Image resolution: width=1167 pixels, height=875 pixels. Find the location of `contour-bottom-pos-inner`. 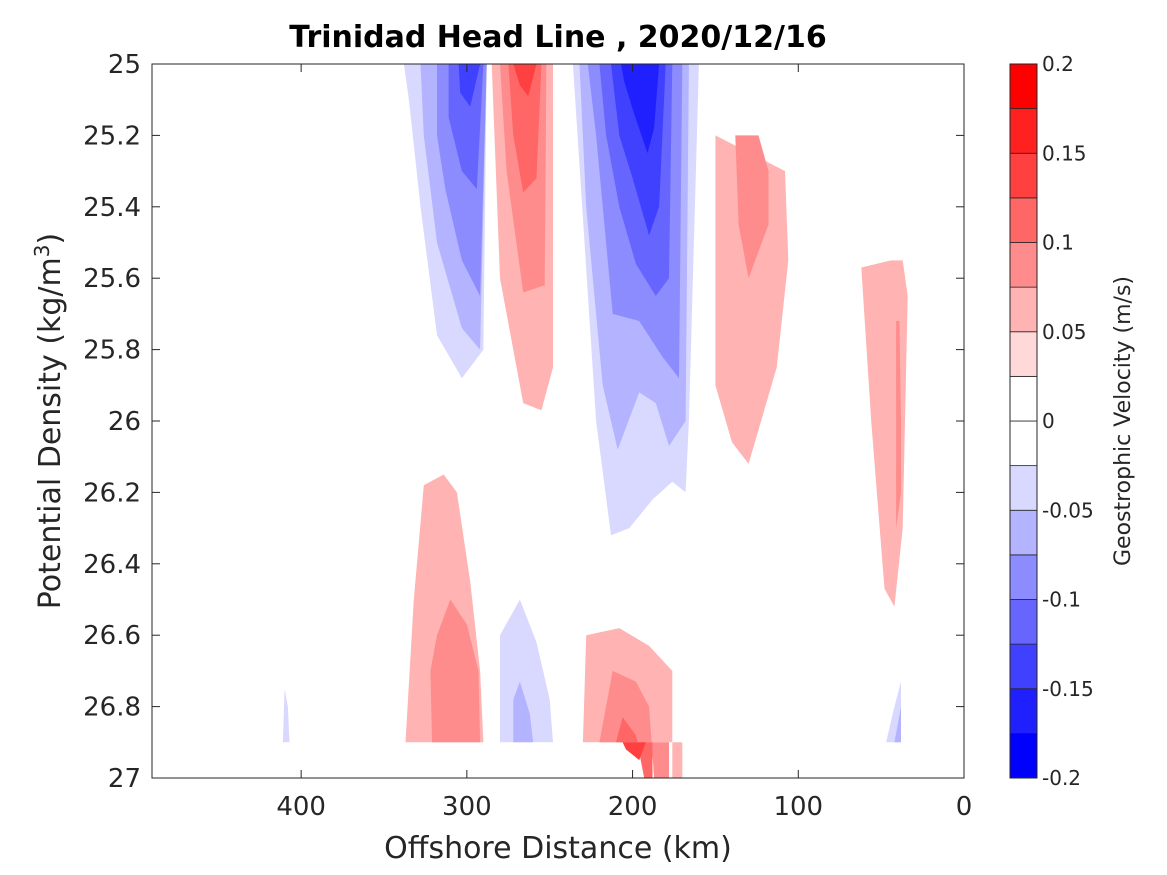

contour-bottom-pos-inner is located at coordinates (634, 747).